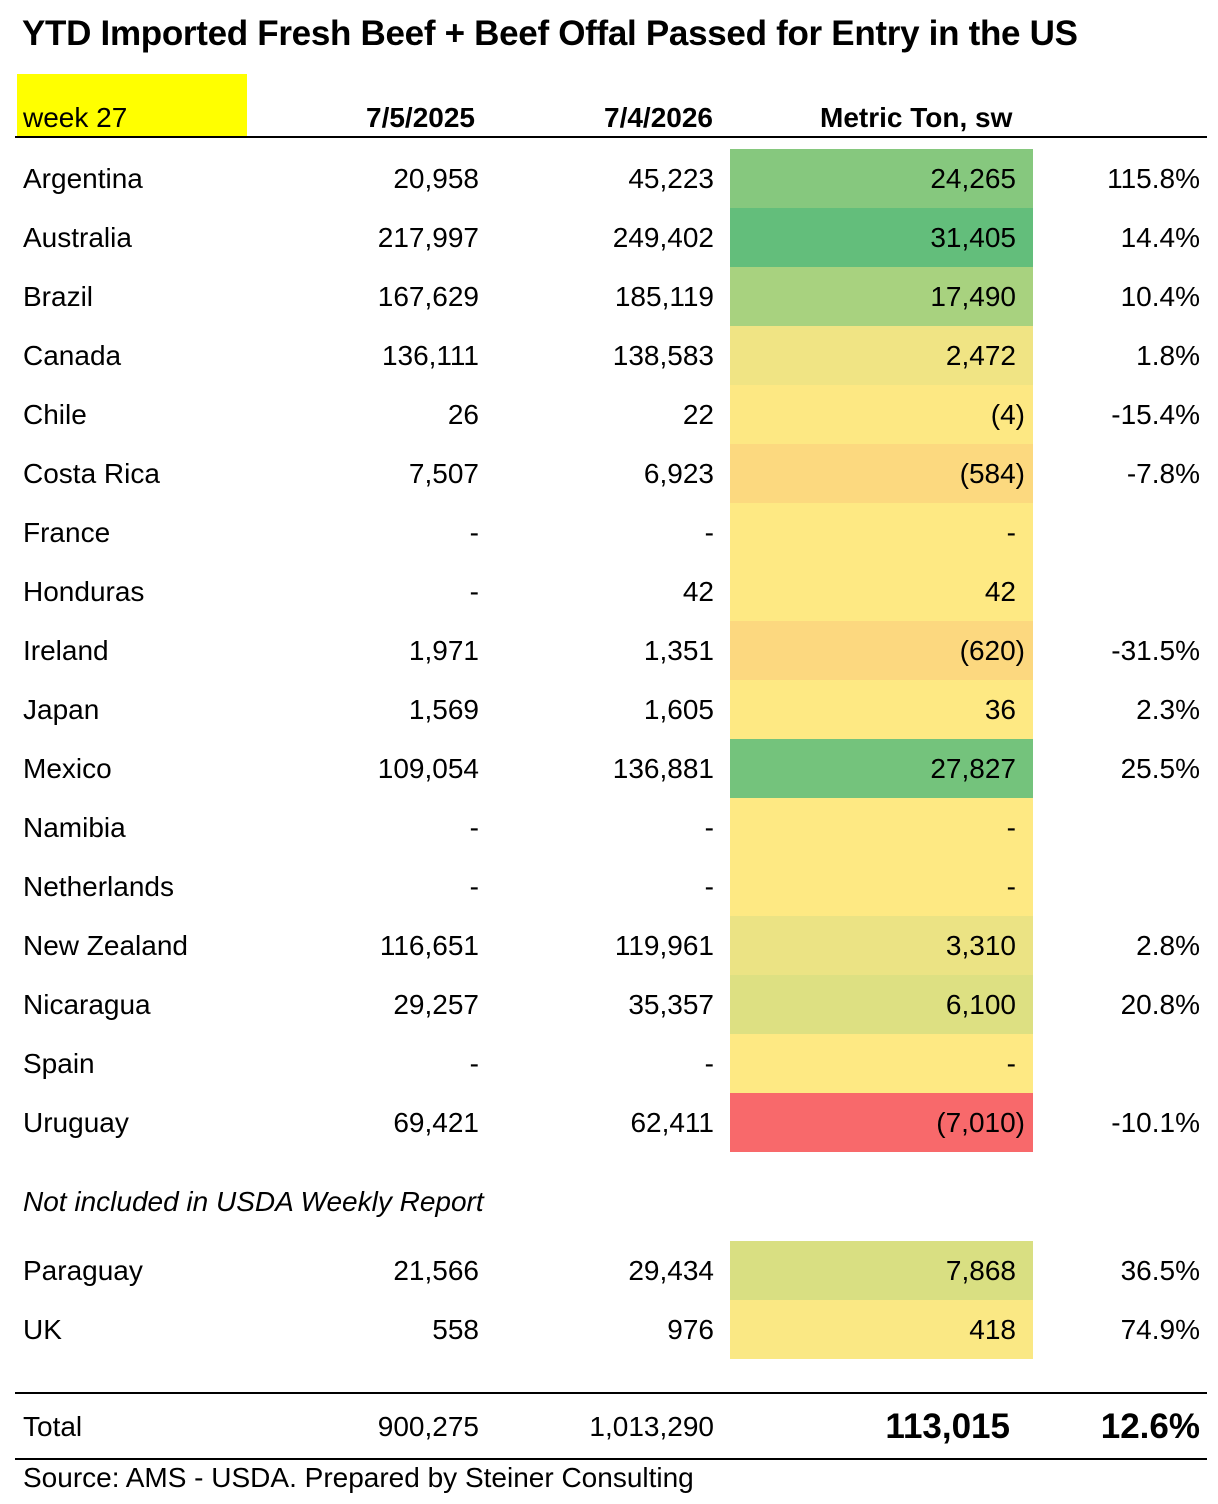 The width and height of the screenshot is (1218, 1504). What do you see at coordinates (881, 1270) in the screenshot?
I see `difference-cell: 7,868` at bounding box center [881, 1270].